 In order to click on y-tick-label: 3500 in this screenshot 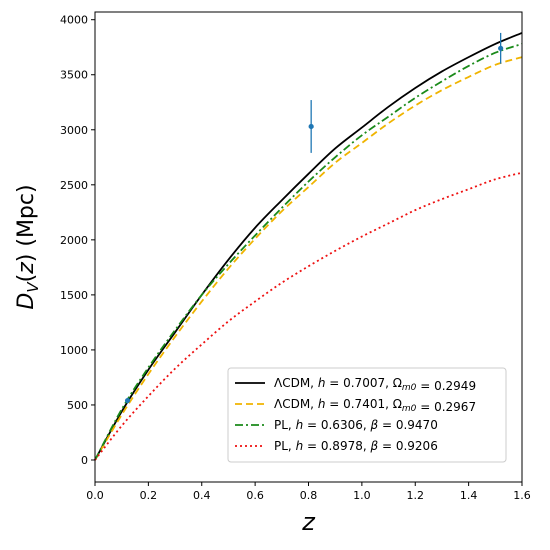, I will do `click(74, 75)`.